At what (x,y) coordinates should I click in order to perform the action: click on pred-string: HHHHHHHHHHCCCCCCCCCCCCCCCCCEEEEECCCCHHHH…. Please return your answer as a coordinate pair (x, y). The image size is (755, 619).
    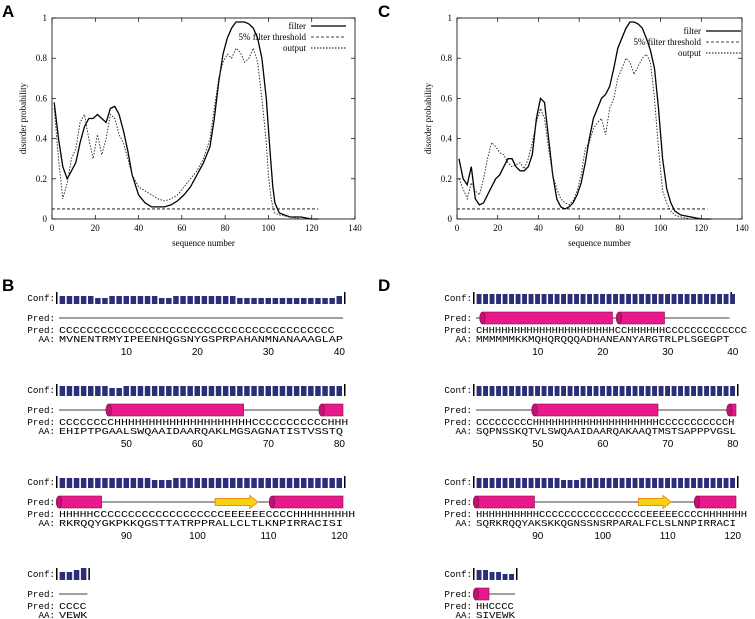
    Looking at the image, I should click on (611, 514).